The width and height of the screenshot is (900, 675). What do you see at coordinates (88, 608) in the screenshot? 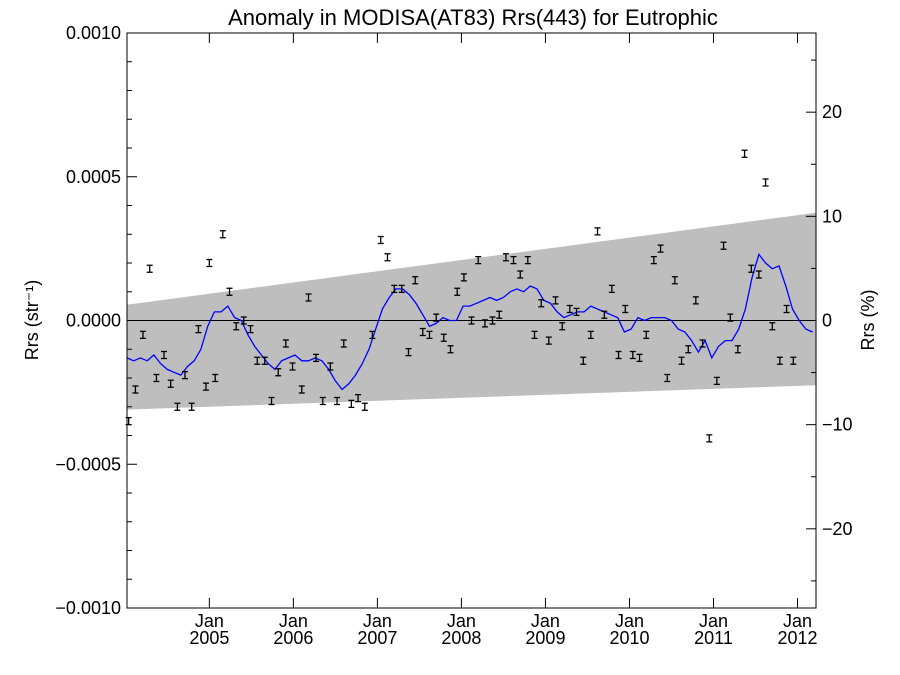
I see `left-tick-label: −0.0010` at bounding box center [88, 608].